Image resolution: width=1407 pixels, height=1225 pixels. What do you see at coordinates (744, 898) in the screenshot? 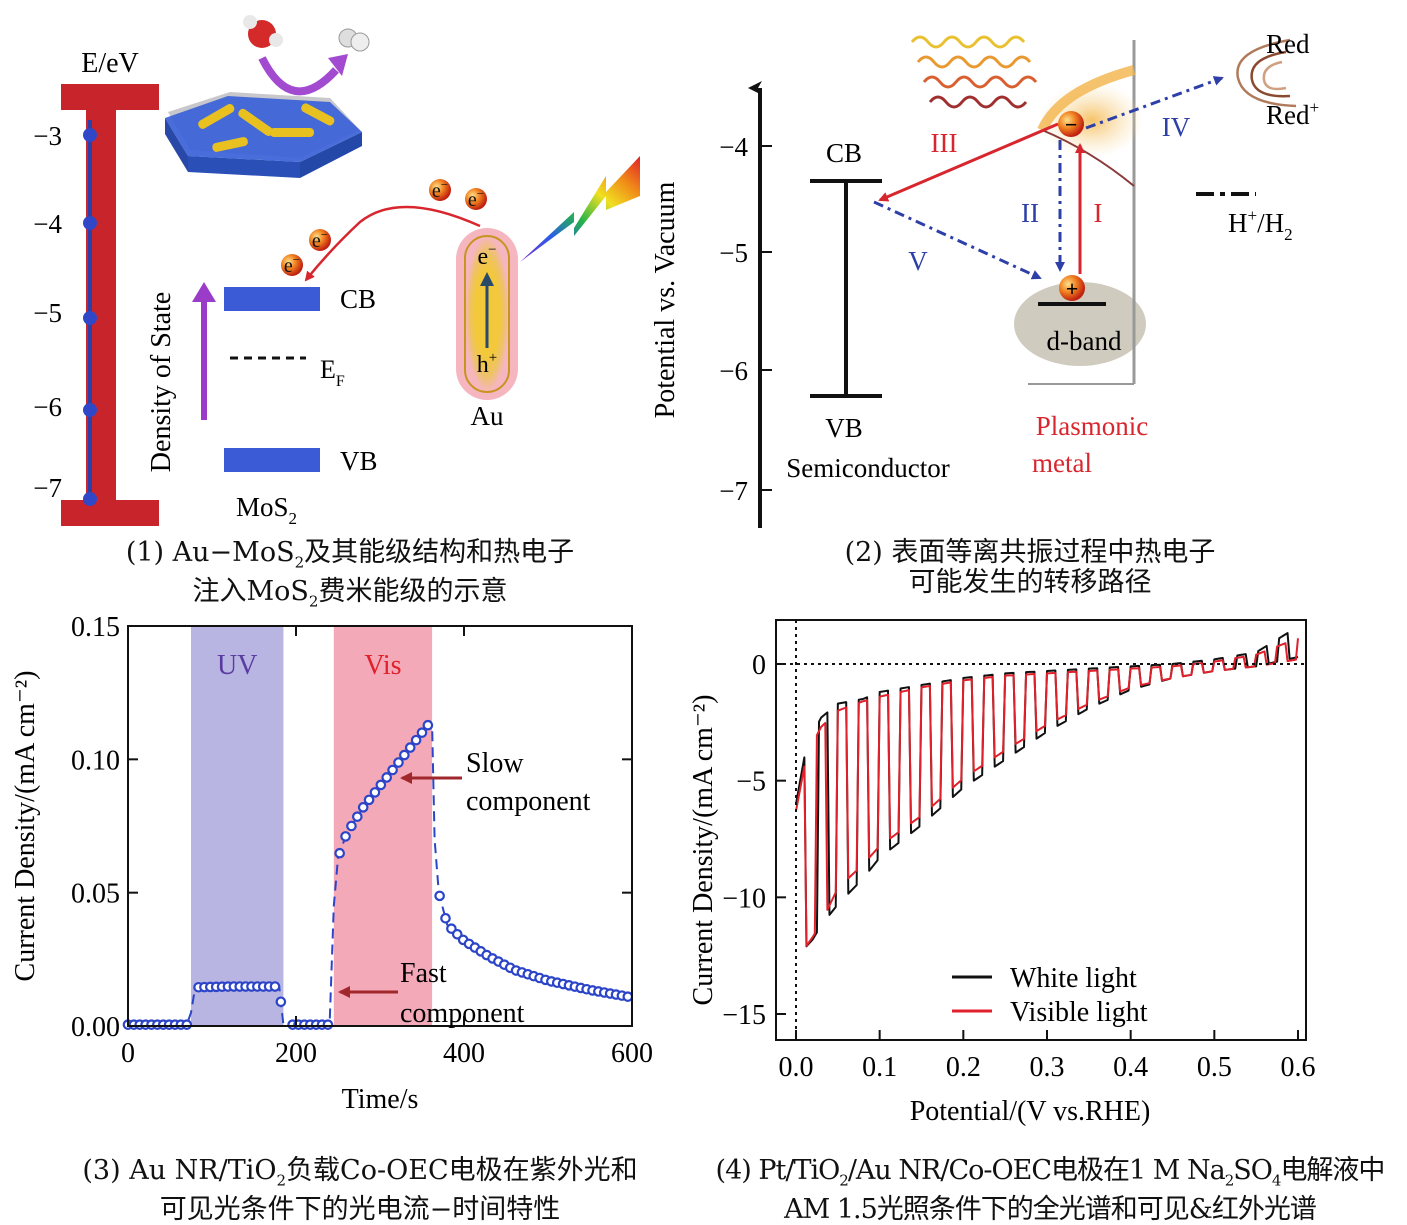
I see `y-tick-label: −10` at bounding box center [744, 898].